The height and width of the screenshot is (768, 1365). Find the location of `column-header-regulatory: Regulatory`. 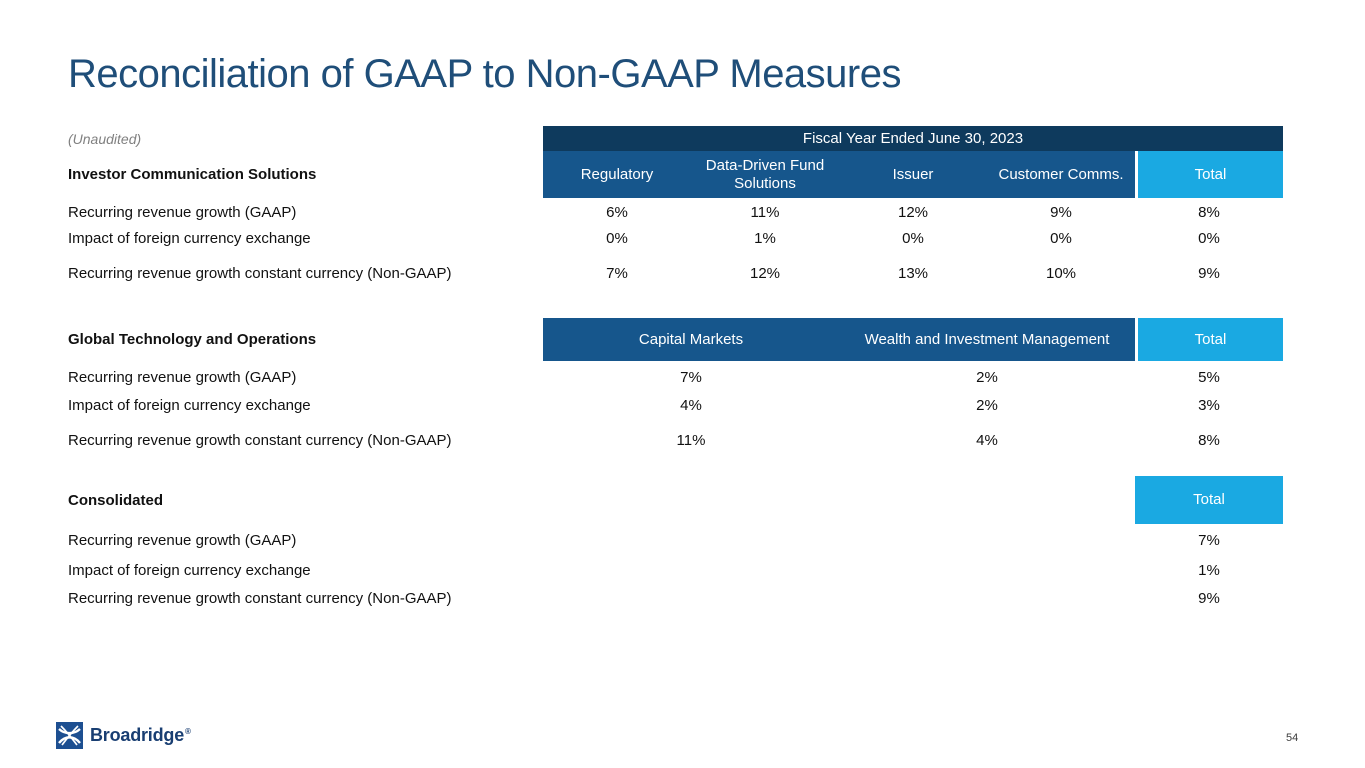

column-header-regulatory: Regulatory is located at coordinates (617, 174).